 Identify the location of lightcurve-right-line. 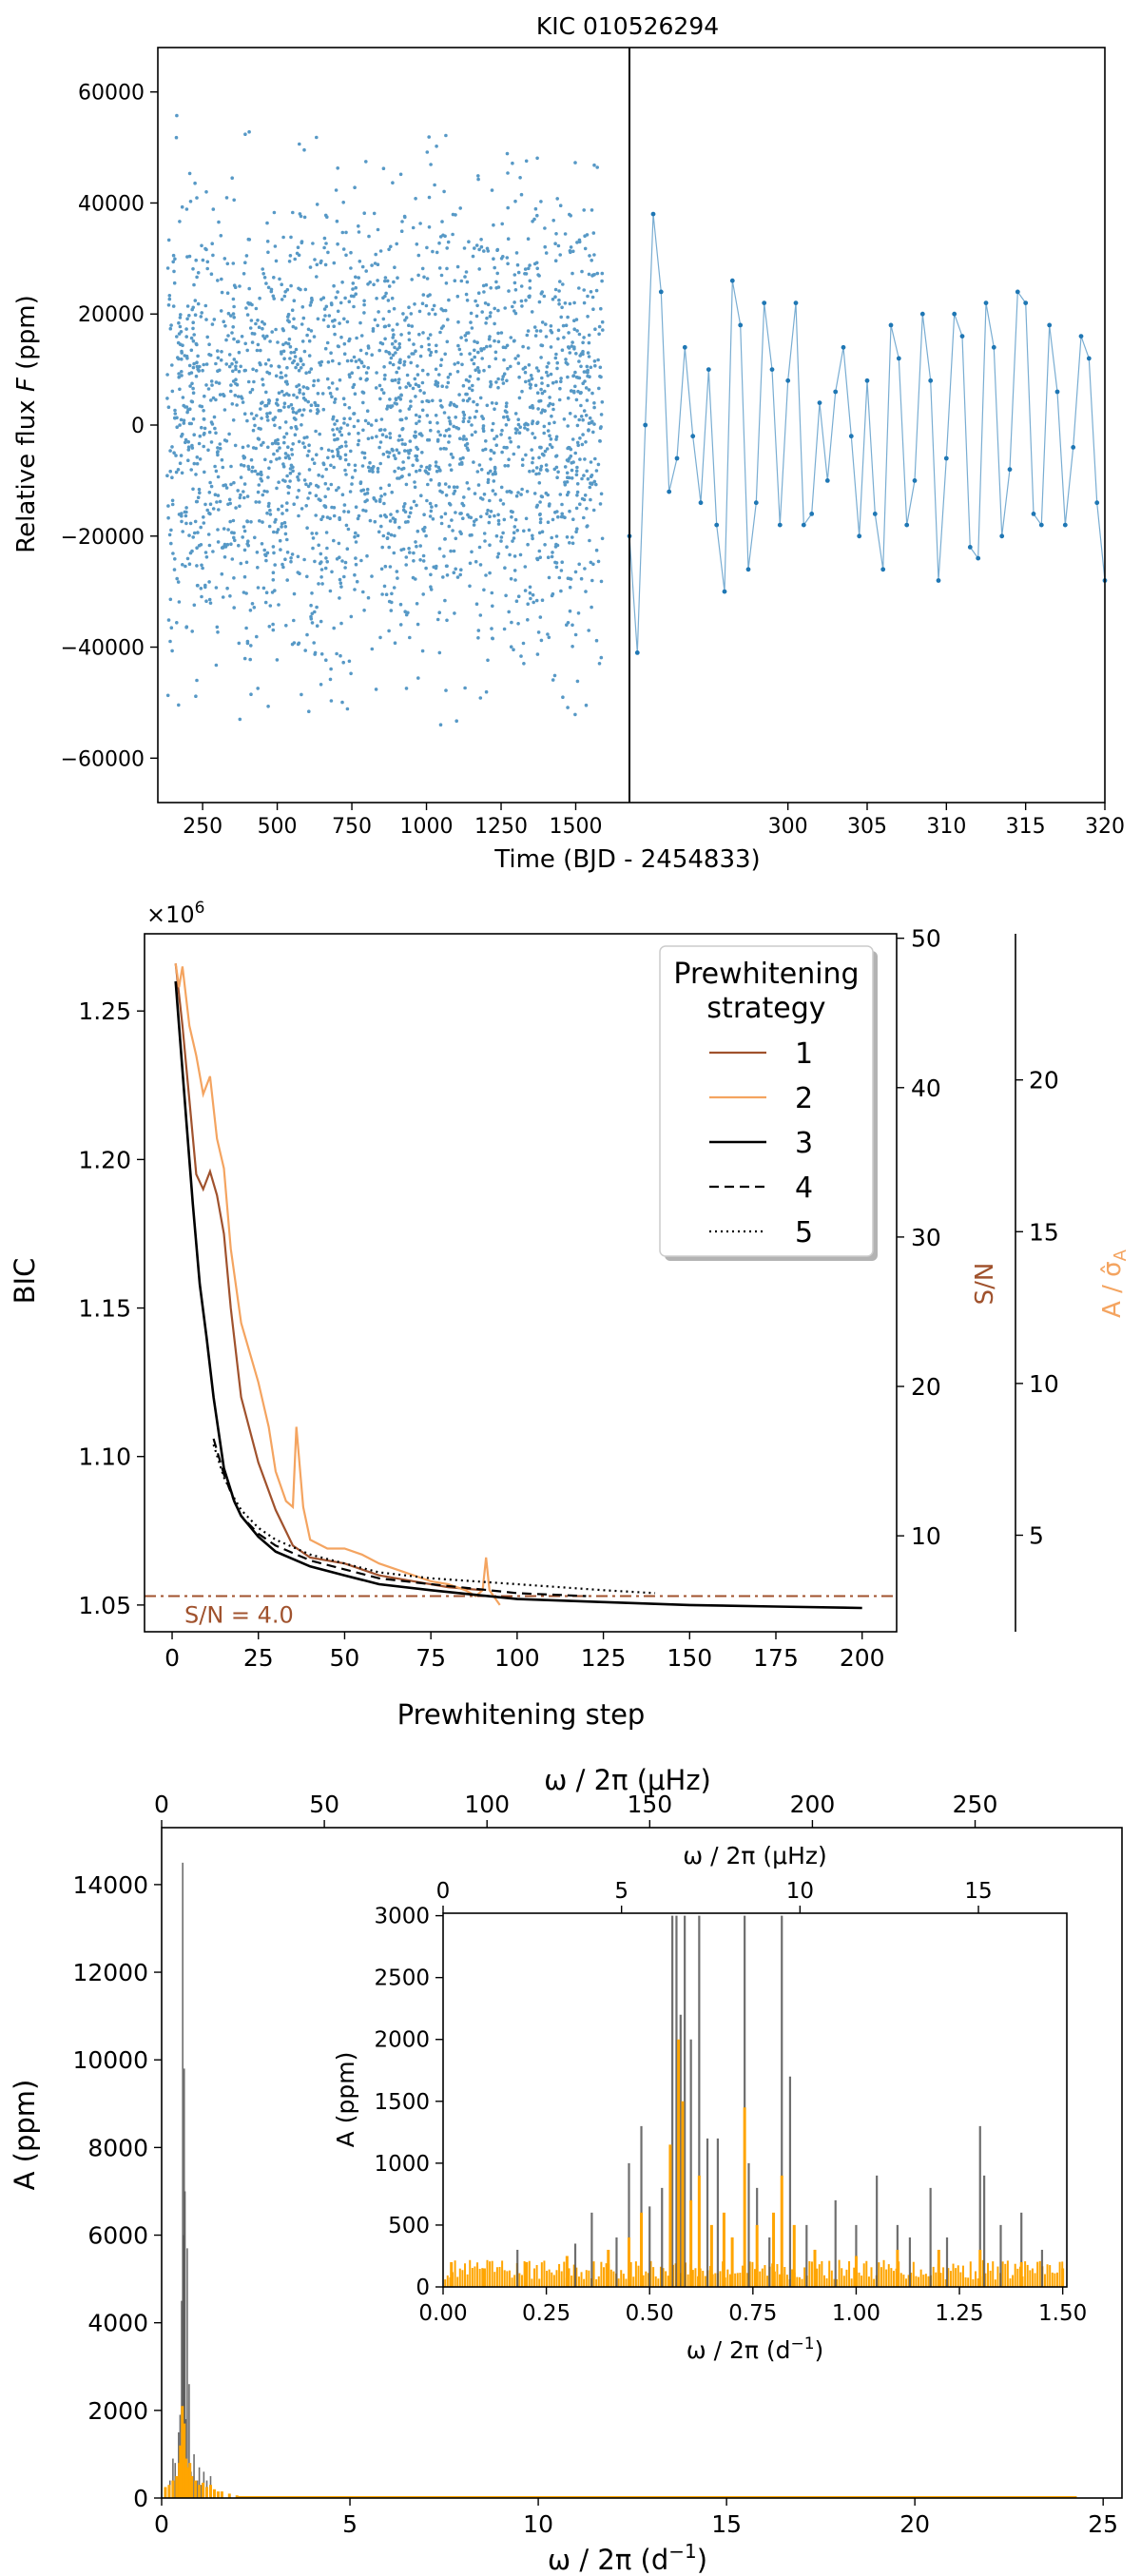
(867, 433).